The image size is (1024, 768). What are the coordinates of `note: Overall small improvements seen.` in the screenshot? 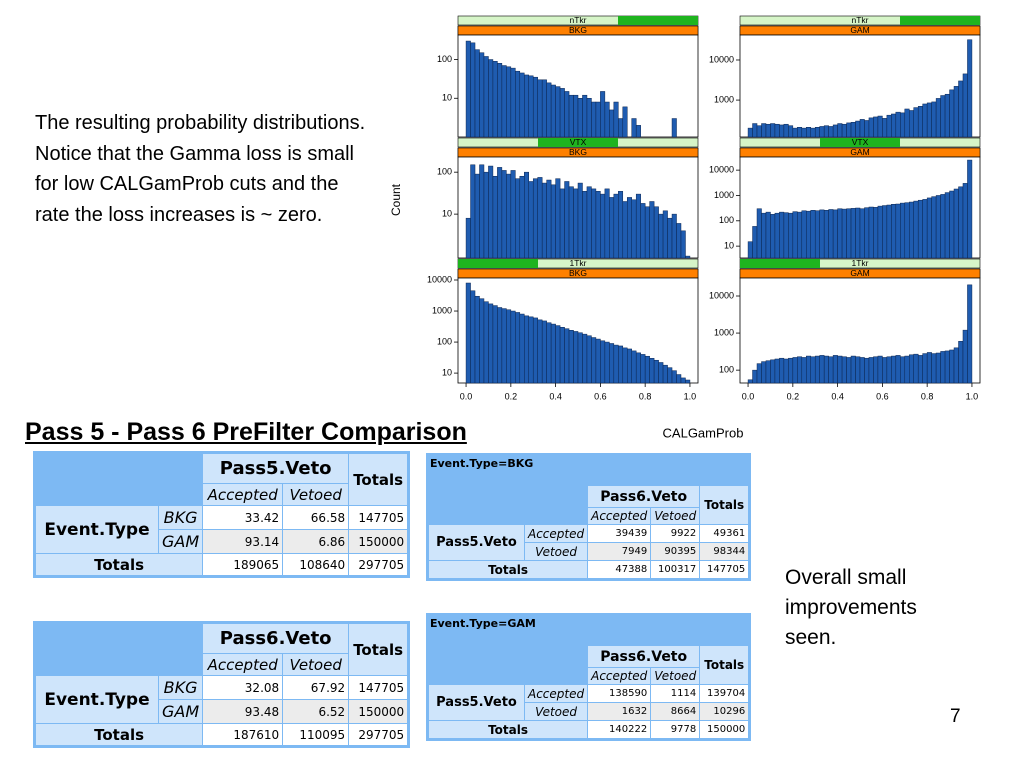 It's located at (851, 607).